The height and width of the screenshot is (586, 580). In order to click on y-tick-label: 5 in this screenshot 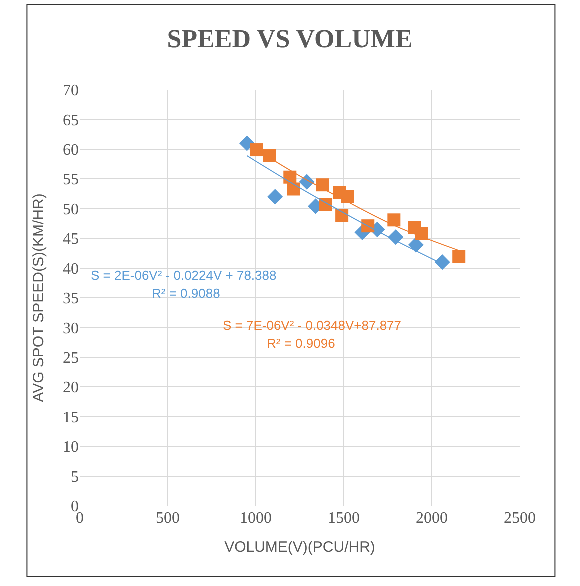, I will do `click(75, 477)`.